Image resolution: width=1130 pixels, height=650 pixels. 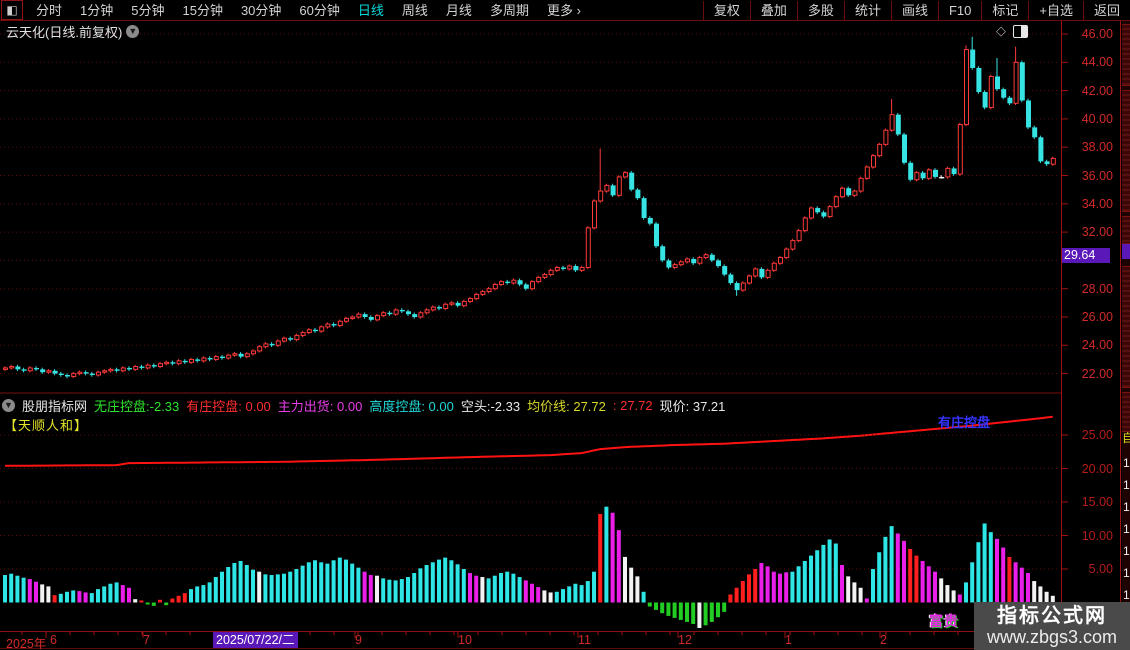 I want to click on tool-item-多股: 多股, so click(x=820, y=10).